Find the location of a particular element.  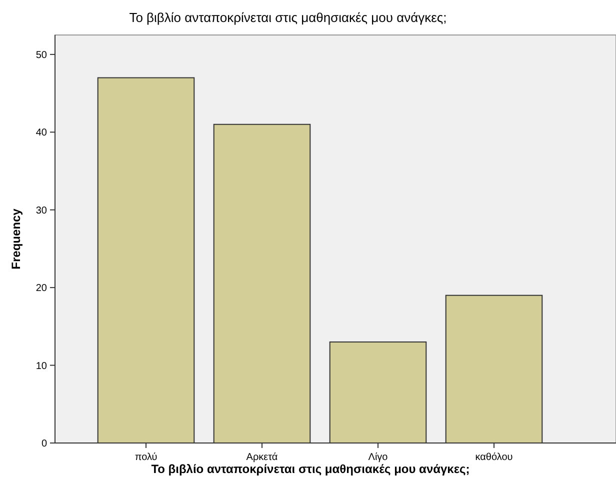

x-tick-label: καθόλου is located at coordinates (494, 457).